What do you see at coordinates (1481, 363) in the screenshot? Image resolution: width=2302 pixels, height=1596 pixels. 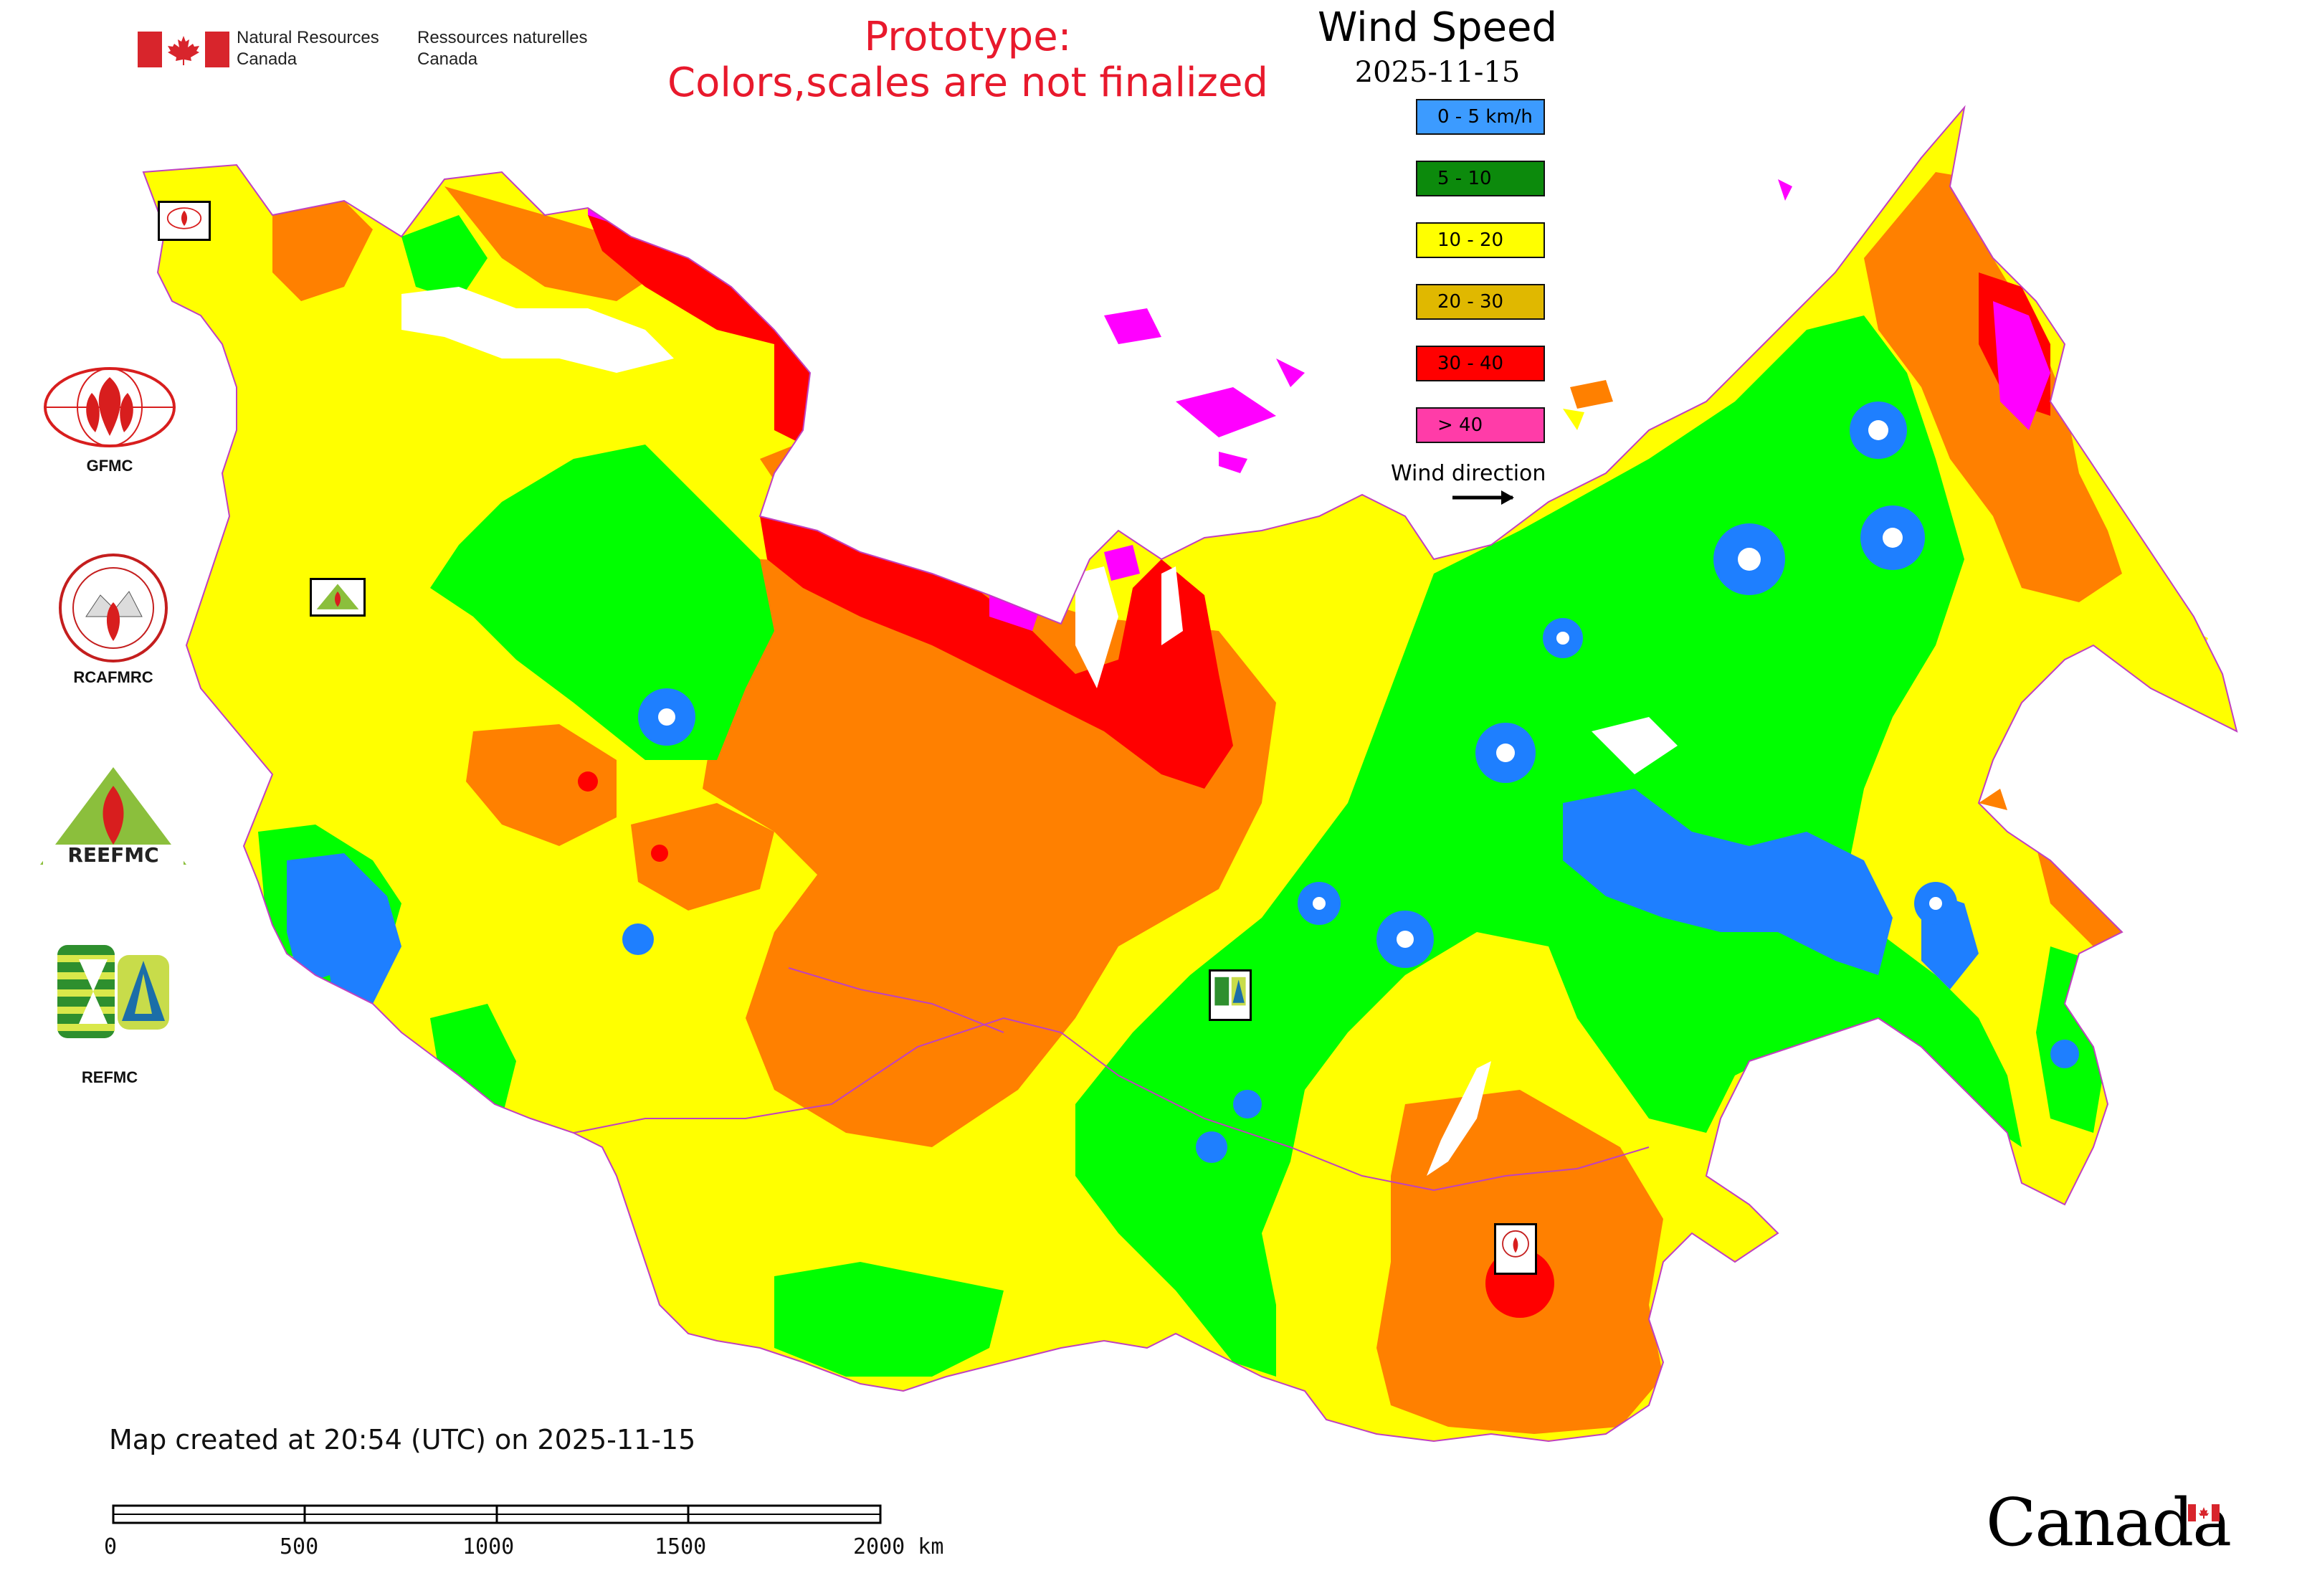 I see `legend-class-4: 30 - 40` at bounding box center [1481, 363].